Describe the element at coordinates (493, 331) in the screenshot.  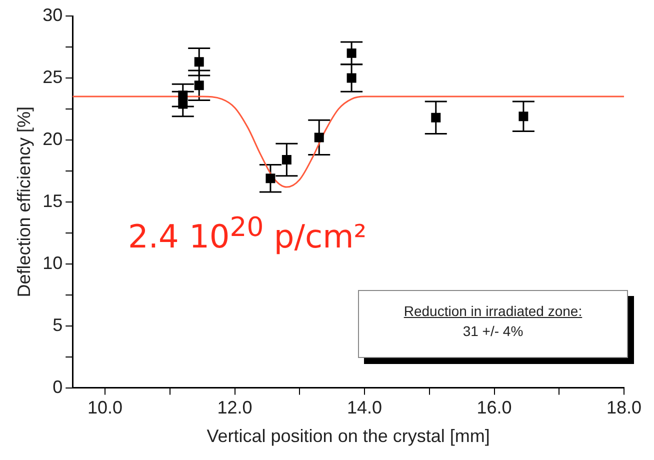
I see `annotation: 31 +/- 4%` at that location.